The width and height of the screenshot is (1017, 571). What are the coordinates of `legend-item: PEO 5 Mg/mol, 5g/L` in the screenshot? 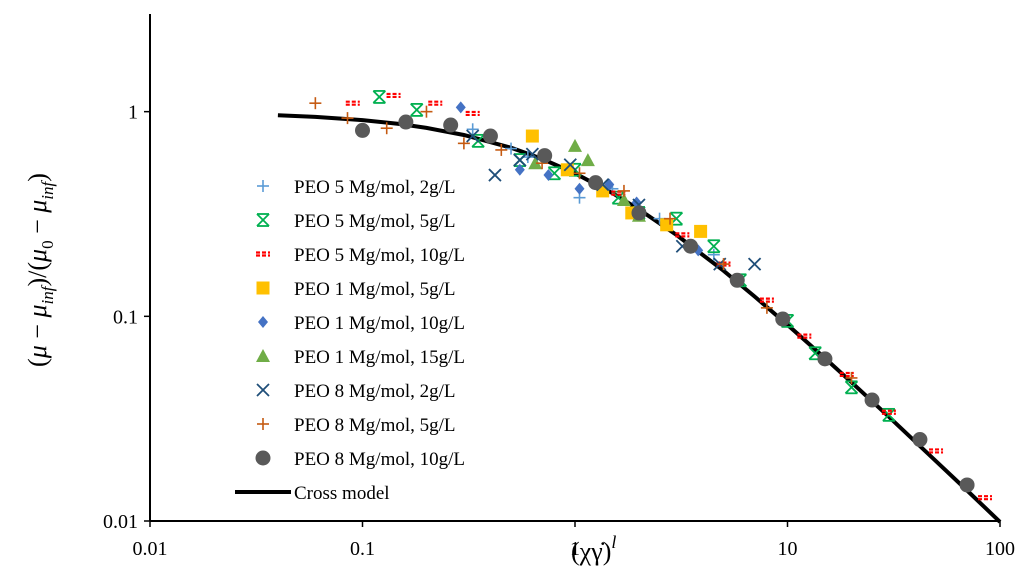 It's located at (356, 221).